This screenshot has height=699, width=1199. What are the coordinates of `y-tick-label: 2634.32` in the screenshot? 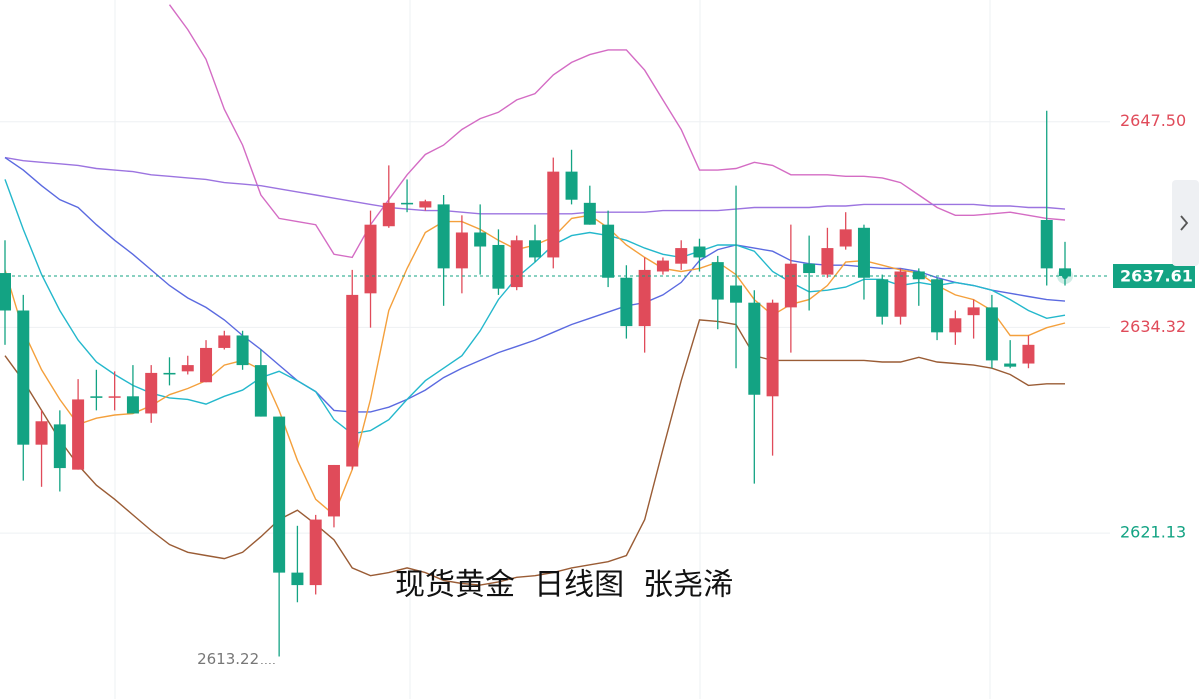 It's located at (1153, 326).